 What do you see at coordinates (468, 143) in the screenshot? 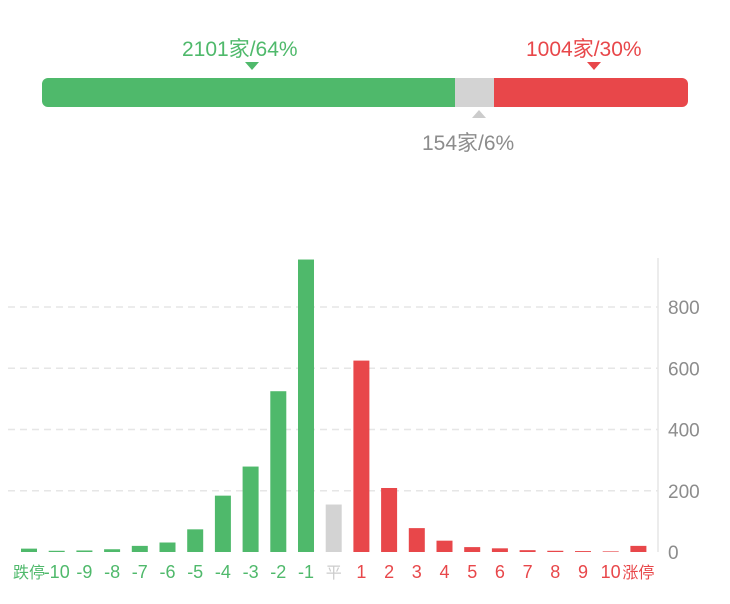
I see `flat-count-label: 154家/6%` at bounding box center [468, 143].